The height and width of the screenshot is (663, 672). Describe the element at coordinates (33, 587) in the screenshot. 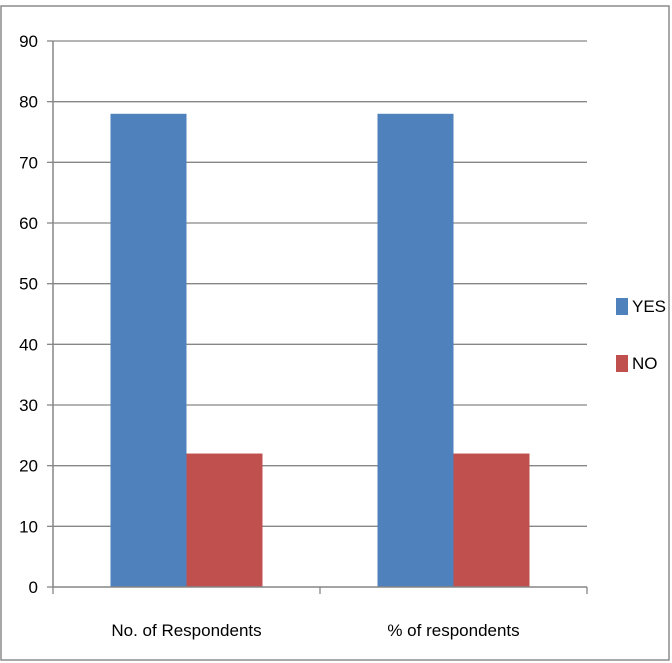

I see `y-tick-label: 0` at that location.